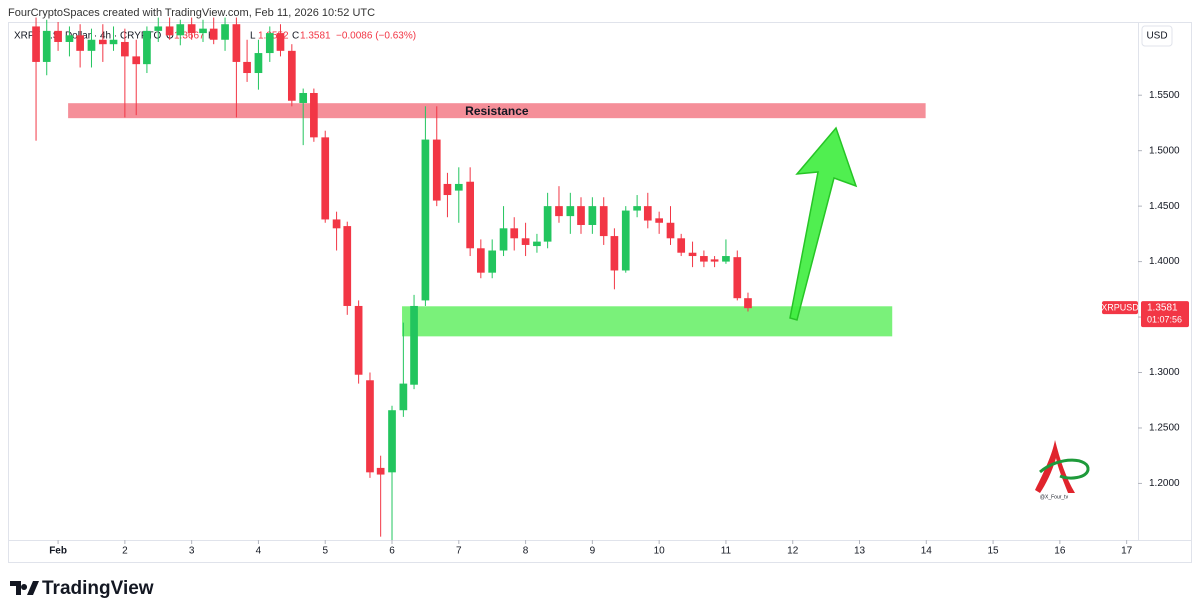 Image resolution: width=1200 pixels, height=613 pixels. I want to click on y-tick-label: 1.5000, so click(1164, 150).